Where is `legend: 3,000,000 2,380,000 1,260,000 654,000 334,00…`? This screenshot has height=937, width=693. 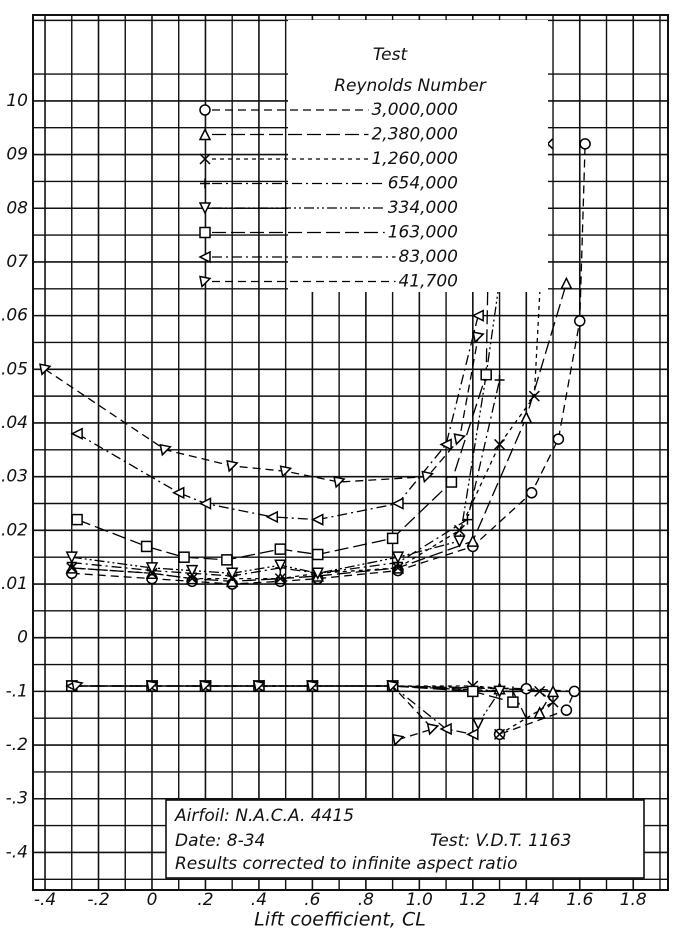 legend: 3,000,000 2,380,000 1,260,000 654,000 334,00… is located at coordinates (328, 196).